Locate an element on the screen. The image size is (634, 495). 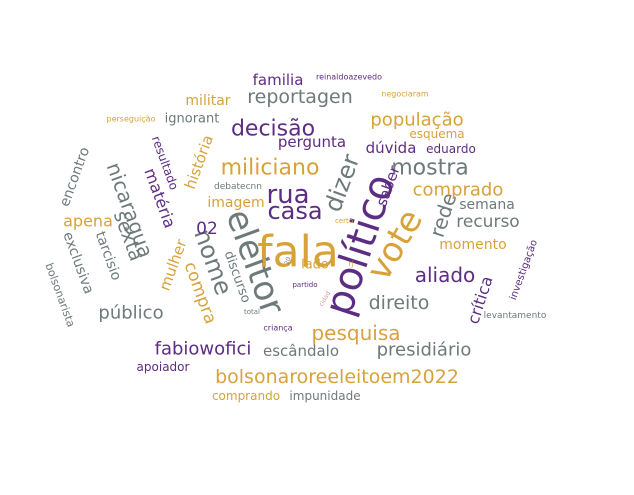
word-imagem: imagem is located at coordinates (235, 203).